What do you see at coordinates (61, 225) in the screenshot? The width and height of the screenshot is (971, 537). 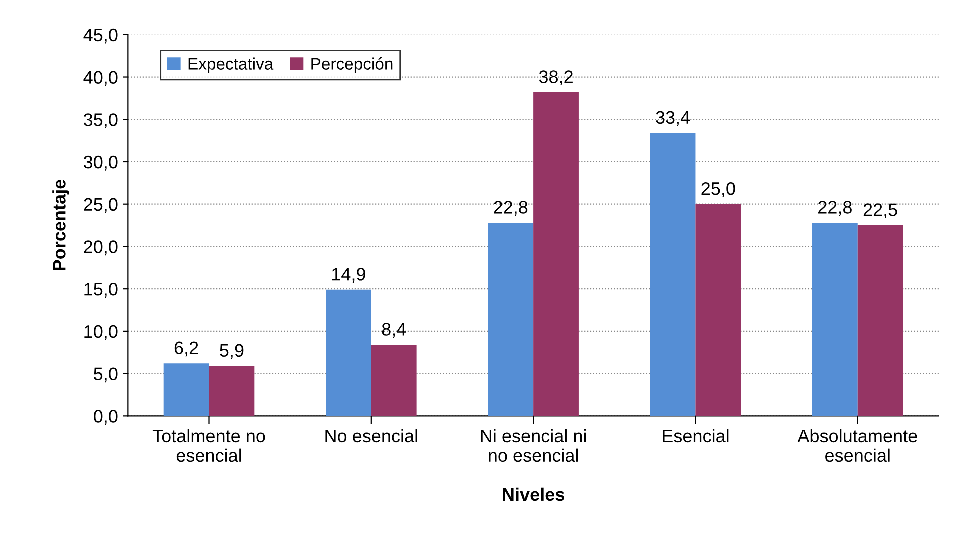 I see `y-axis-title: Porcentaje` at bounding box center [61, 225].